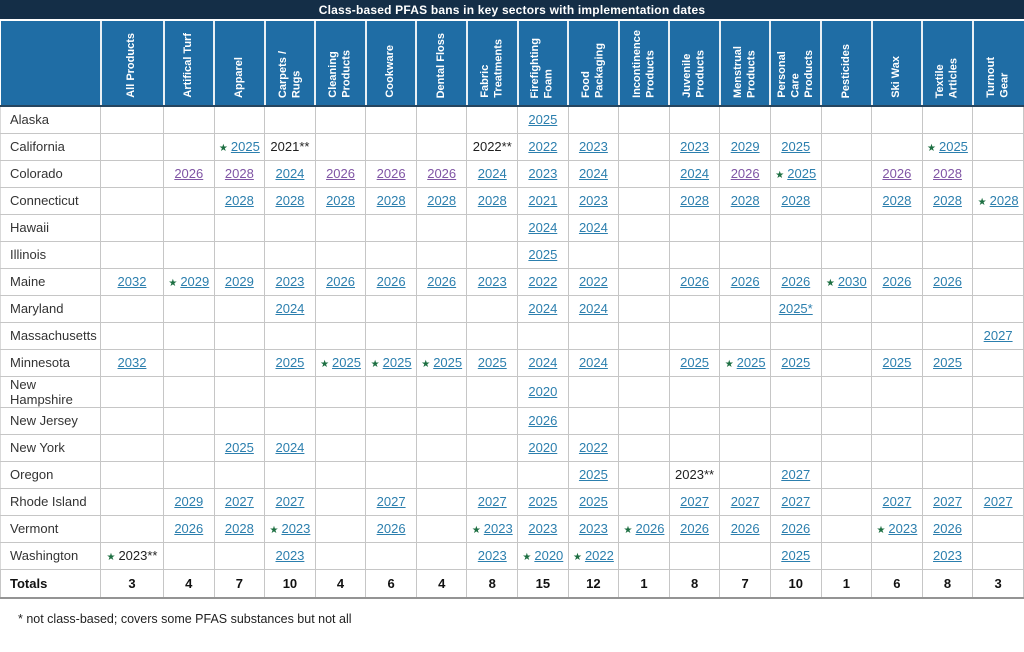 The height and width of the screenshot is (652, 1024). Describe the element at coordinates (132, 281) in the screenshot. I see `year-link: 2032` at that location.